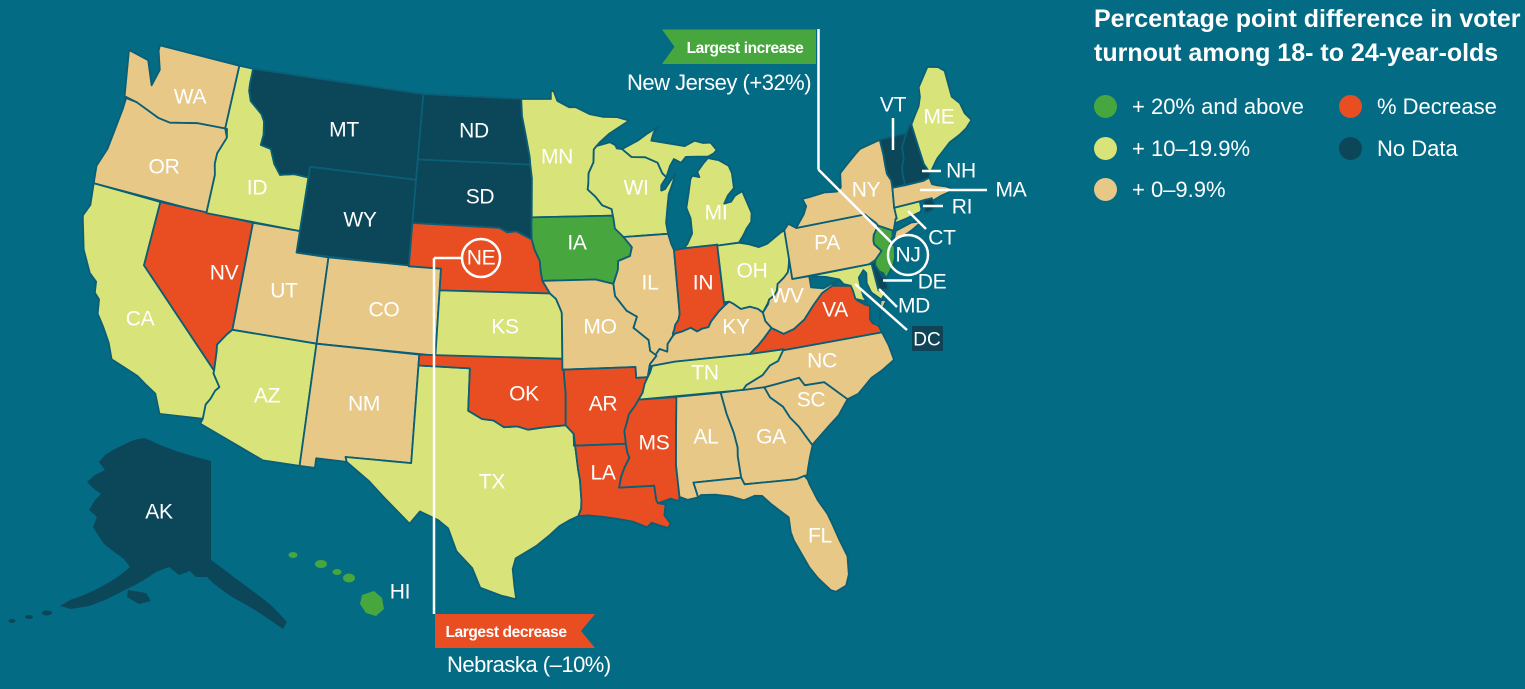 Image resolution: width=1525 pixels, height=689 pixels. What do you see at coordinates (736, 327) in the screenshot?
I see `svg-text: KY` at bounding box center [736, 327].